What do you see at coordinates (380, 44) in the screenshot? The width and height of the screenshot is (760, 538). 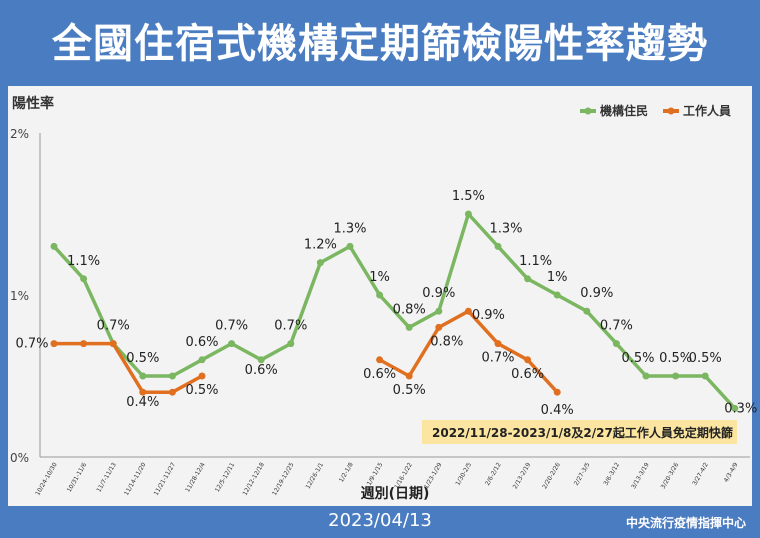 I see `page-title: 全國住宿式機構定期篩檢陽性率趨勢` at bounding box center [380, 44].